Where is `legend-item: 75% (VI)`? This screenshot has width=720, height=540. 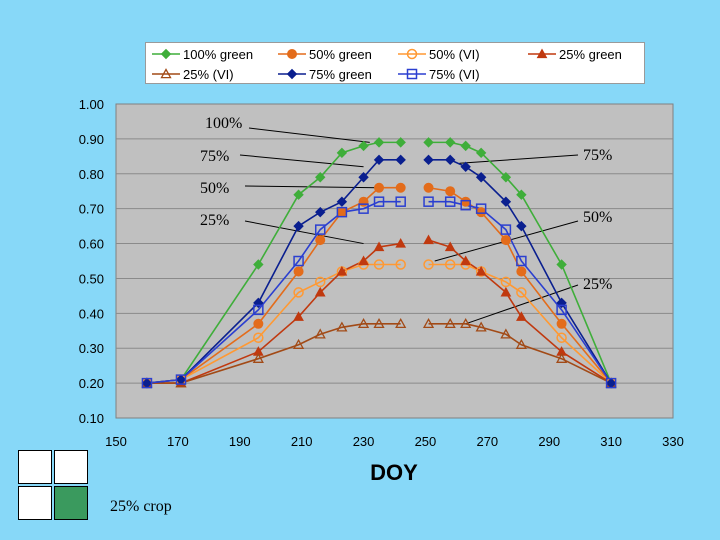
legend-item: 75% (VI) is located at coordinates (439, 74).